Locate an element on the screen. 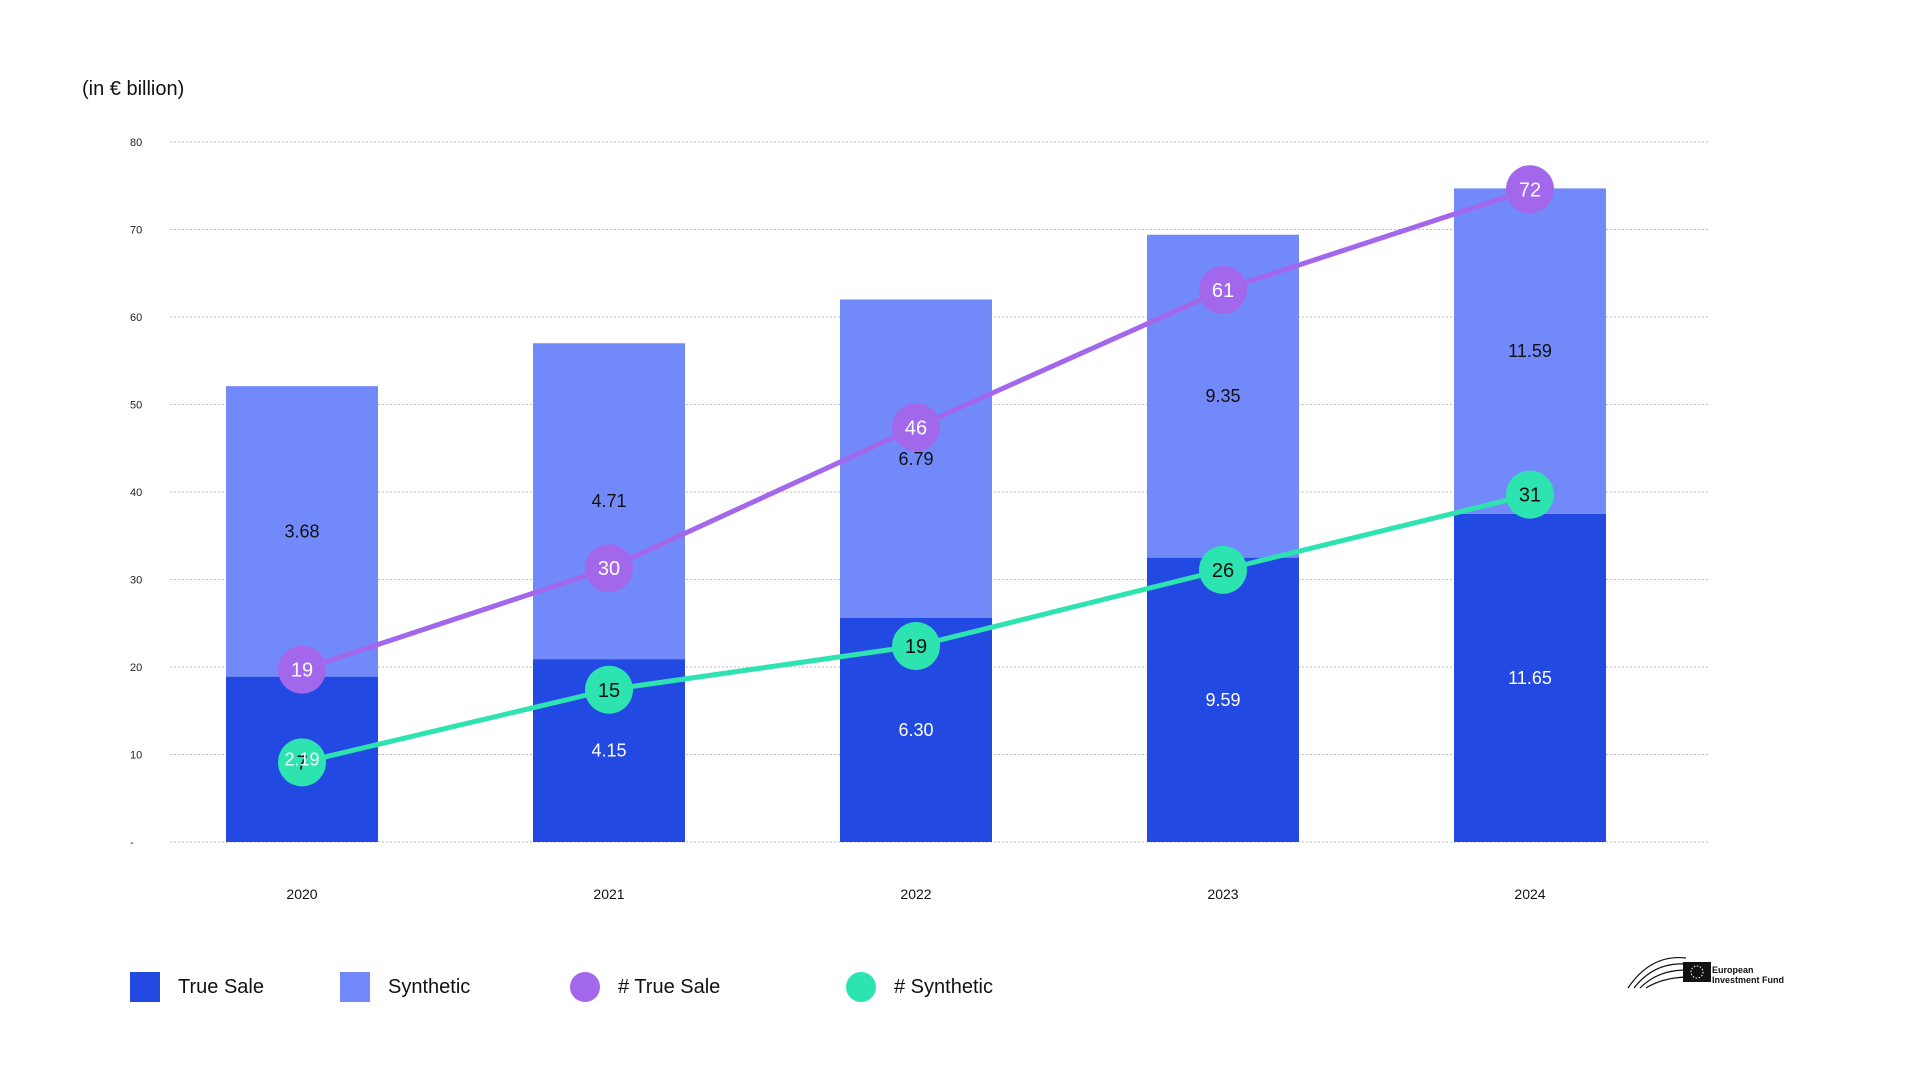 The image size is (1920, 1080). line-point-label: 15 is located at coordinates (609, 691).